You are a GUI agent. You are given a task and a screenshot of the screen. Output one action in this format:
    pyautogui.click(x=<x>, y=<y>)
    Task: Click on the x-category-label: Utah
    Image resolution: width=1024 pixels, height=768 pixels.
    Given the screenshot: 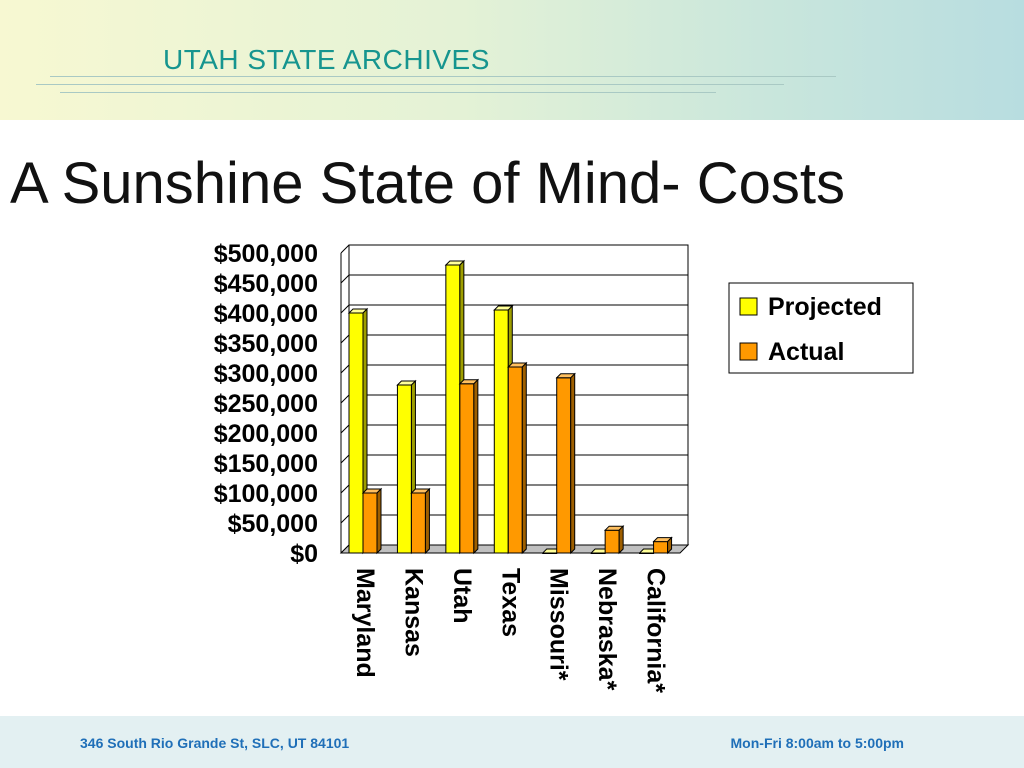 What is the action you would take?
    pyautogui.click(x=462, y=596)
    